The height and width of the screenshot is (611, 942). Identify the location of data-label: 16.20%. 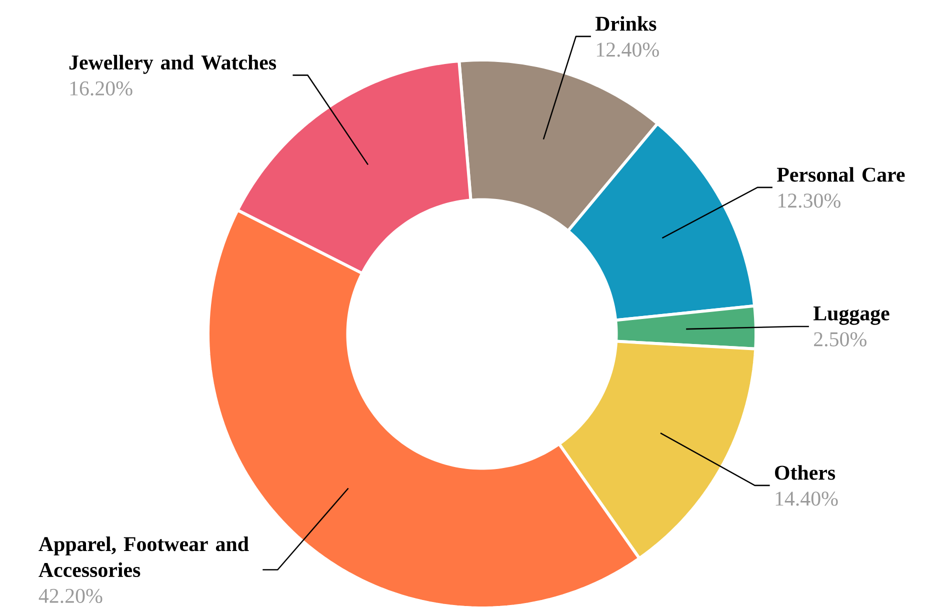
(101, 88).